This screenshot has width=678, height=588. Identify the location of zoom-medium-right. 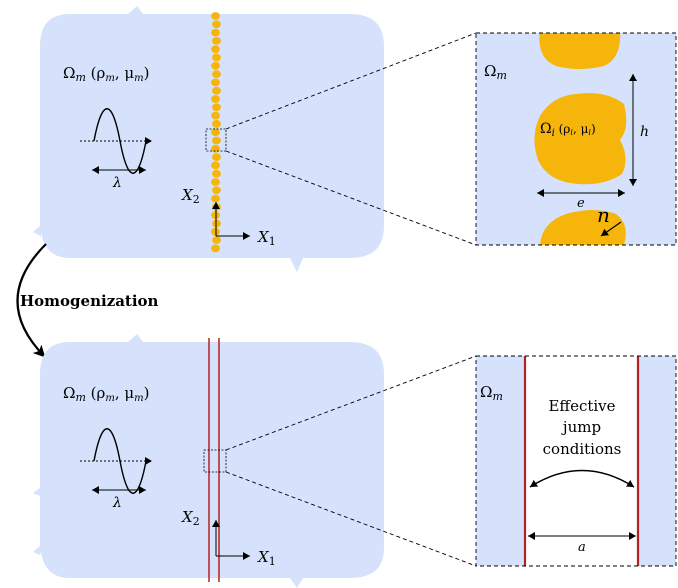
(657, 461).